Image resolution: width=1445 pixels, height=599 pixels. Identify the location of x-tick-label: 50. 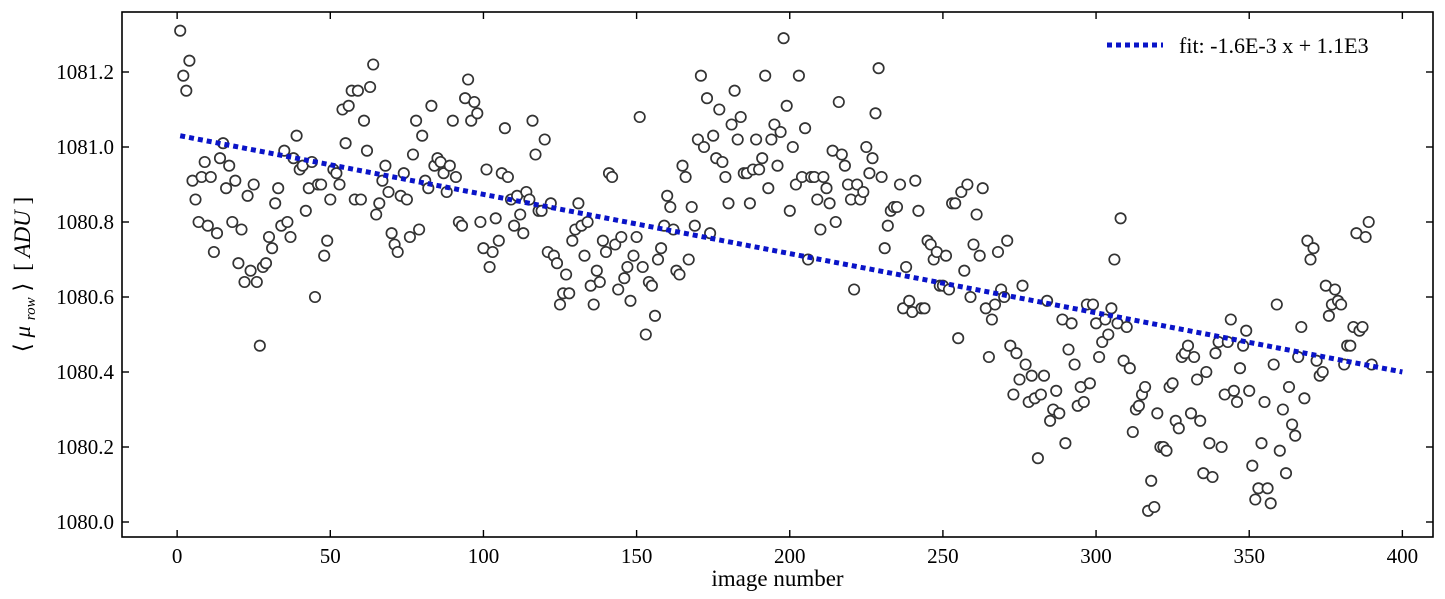
(330, 556).